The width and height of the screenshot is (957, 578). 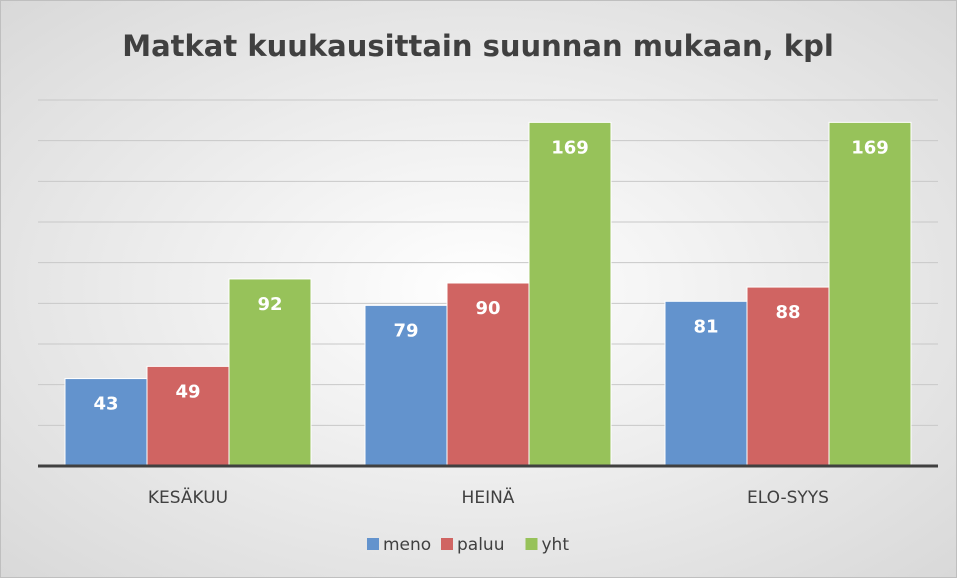 What do you see at coordinates (487, 308) in the screenshot?
I see `data-label: 90` at bounding box center [487, 308].